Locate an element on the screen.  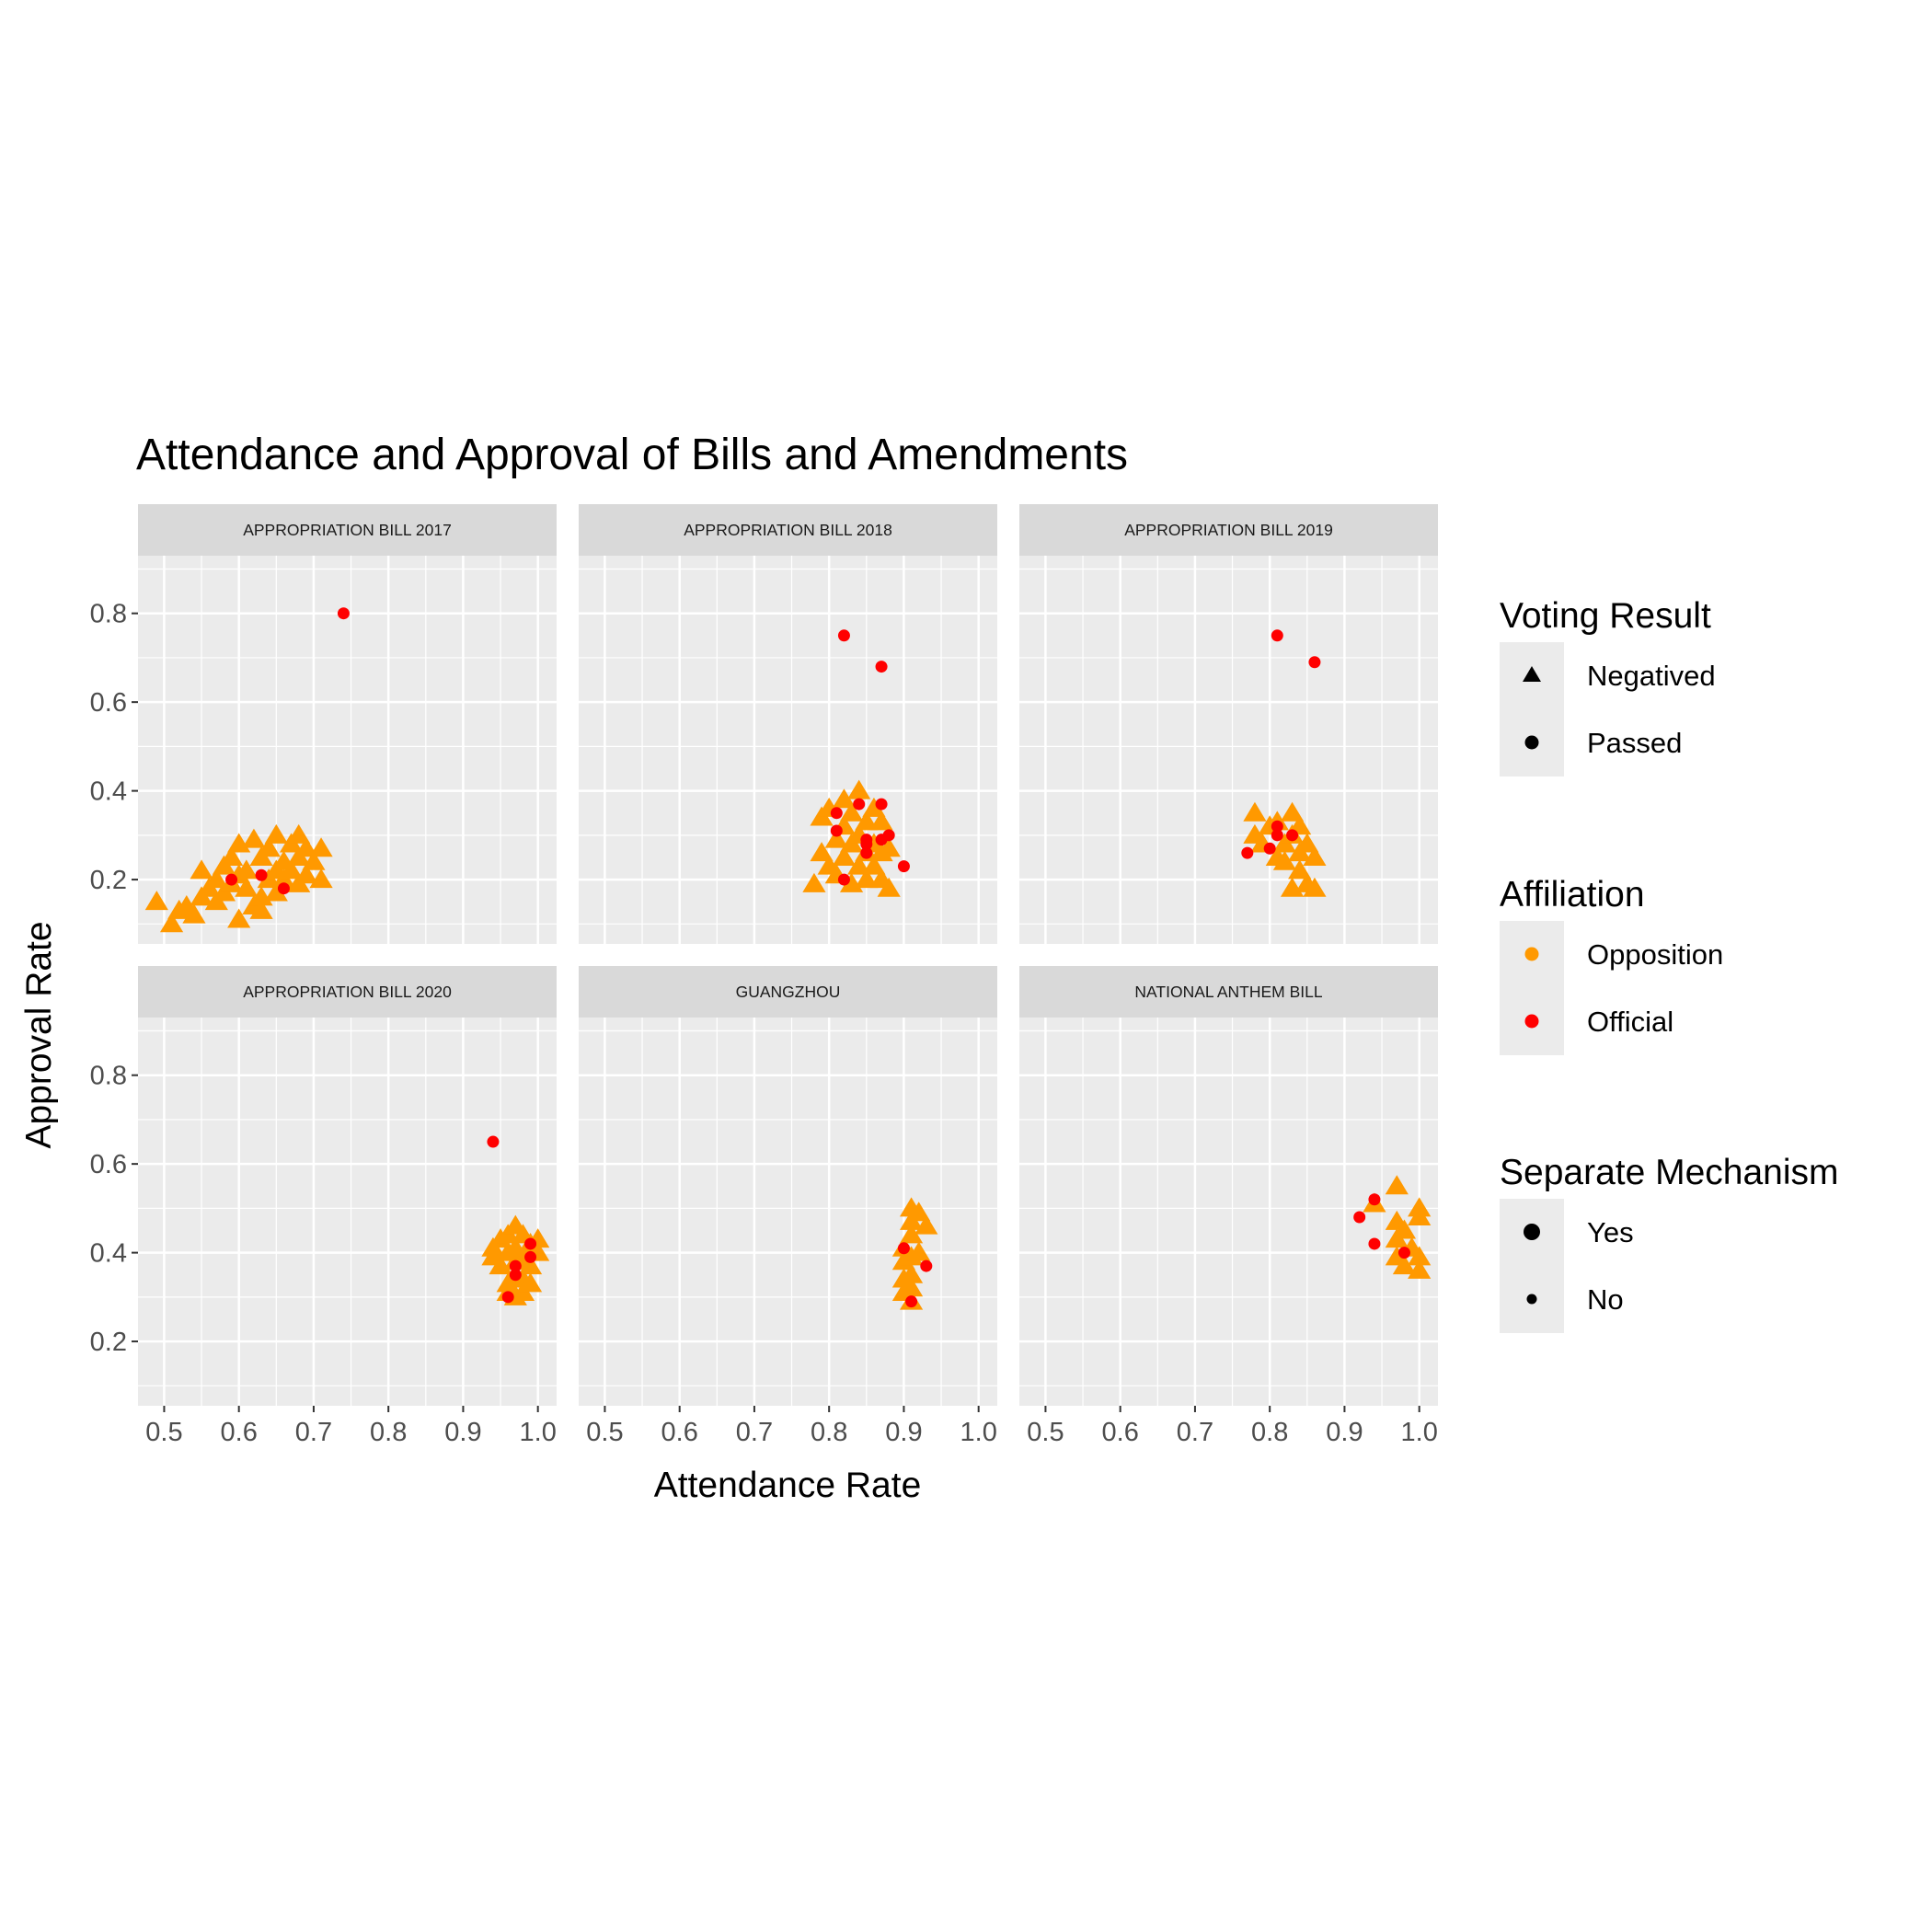
legend-affiliation: Affiliation Opposition Official is located at coordinates (1611, 965).